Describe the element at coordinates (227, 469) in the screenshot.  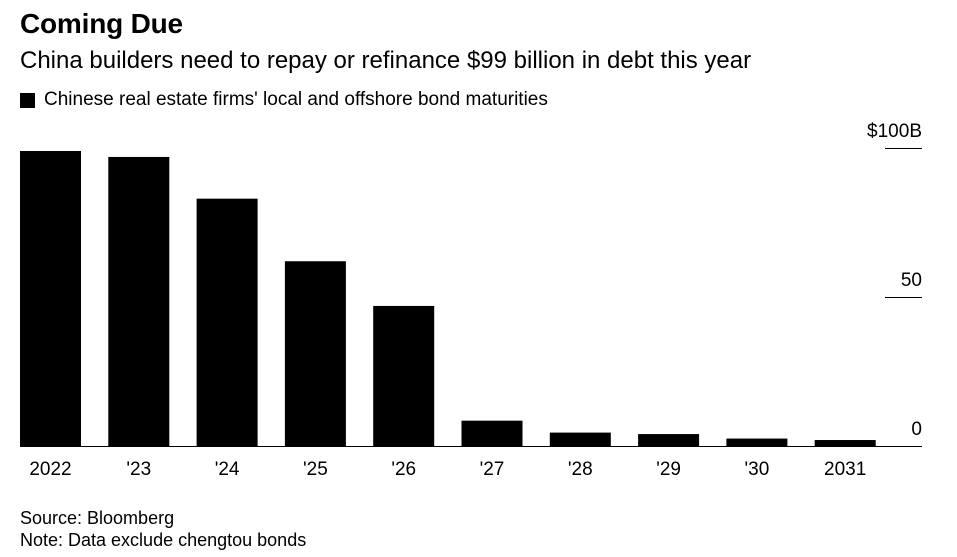
I see `x-tick-label: '24` at that location.